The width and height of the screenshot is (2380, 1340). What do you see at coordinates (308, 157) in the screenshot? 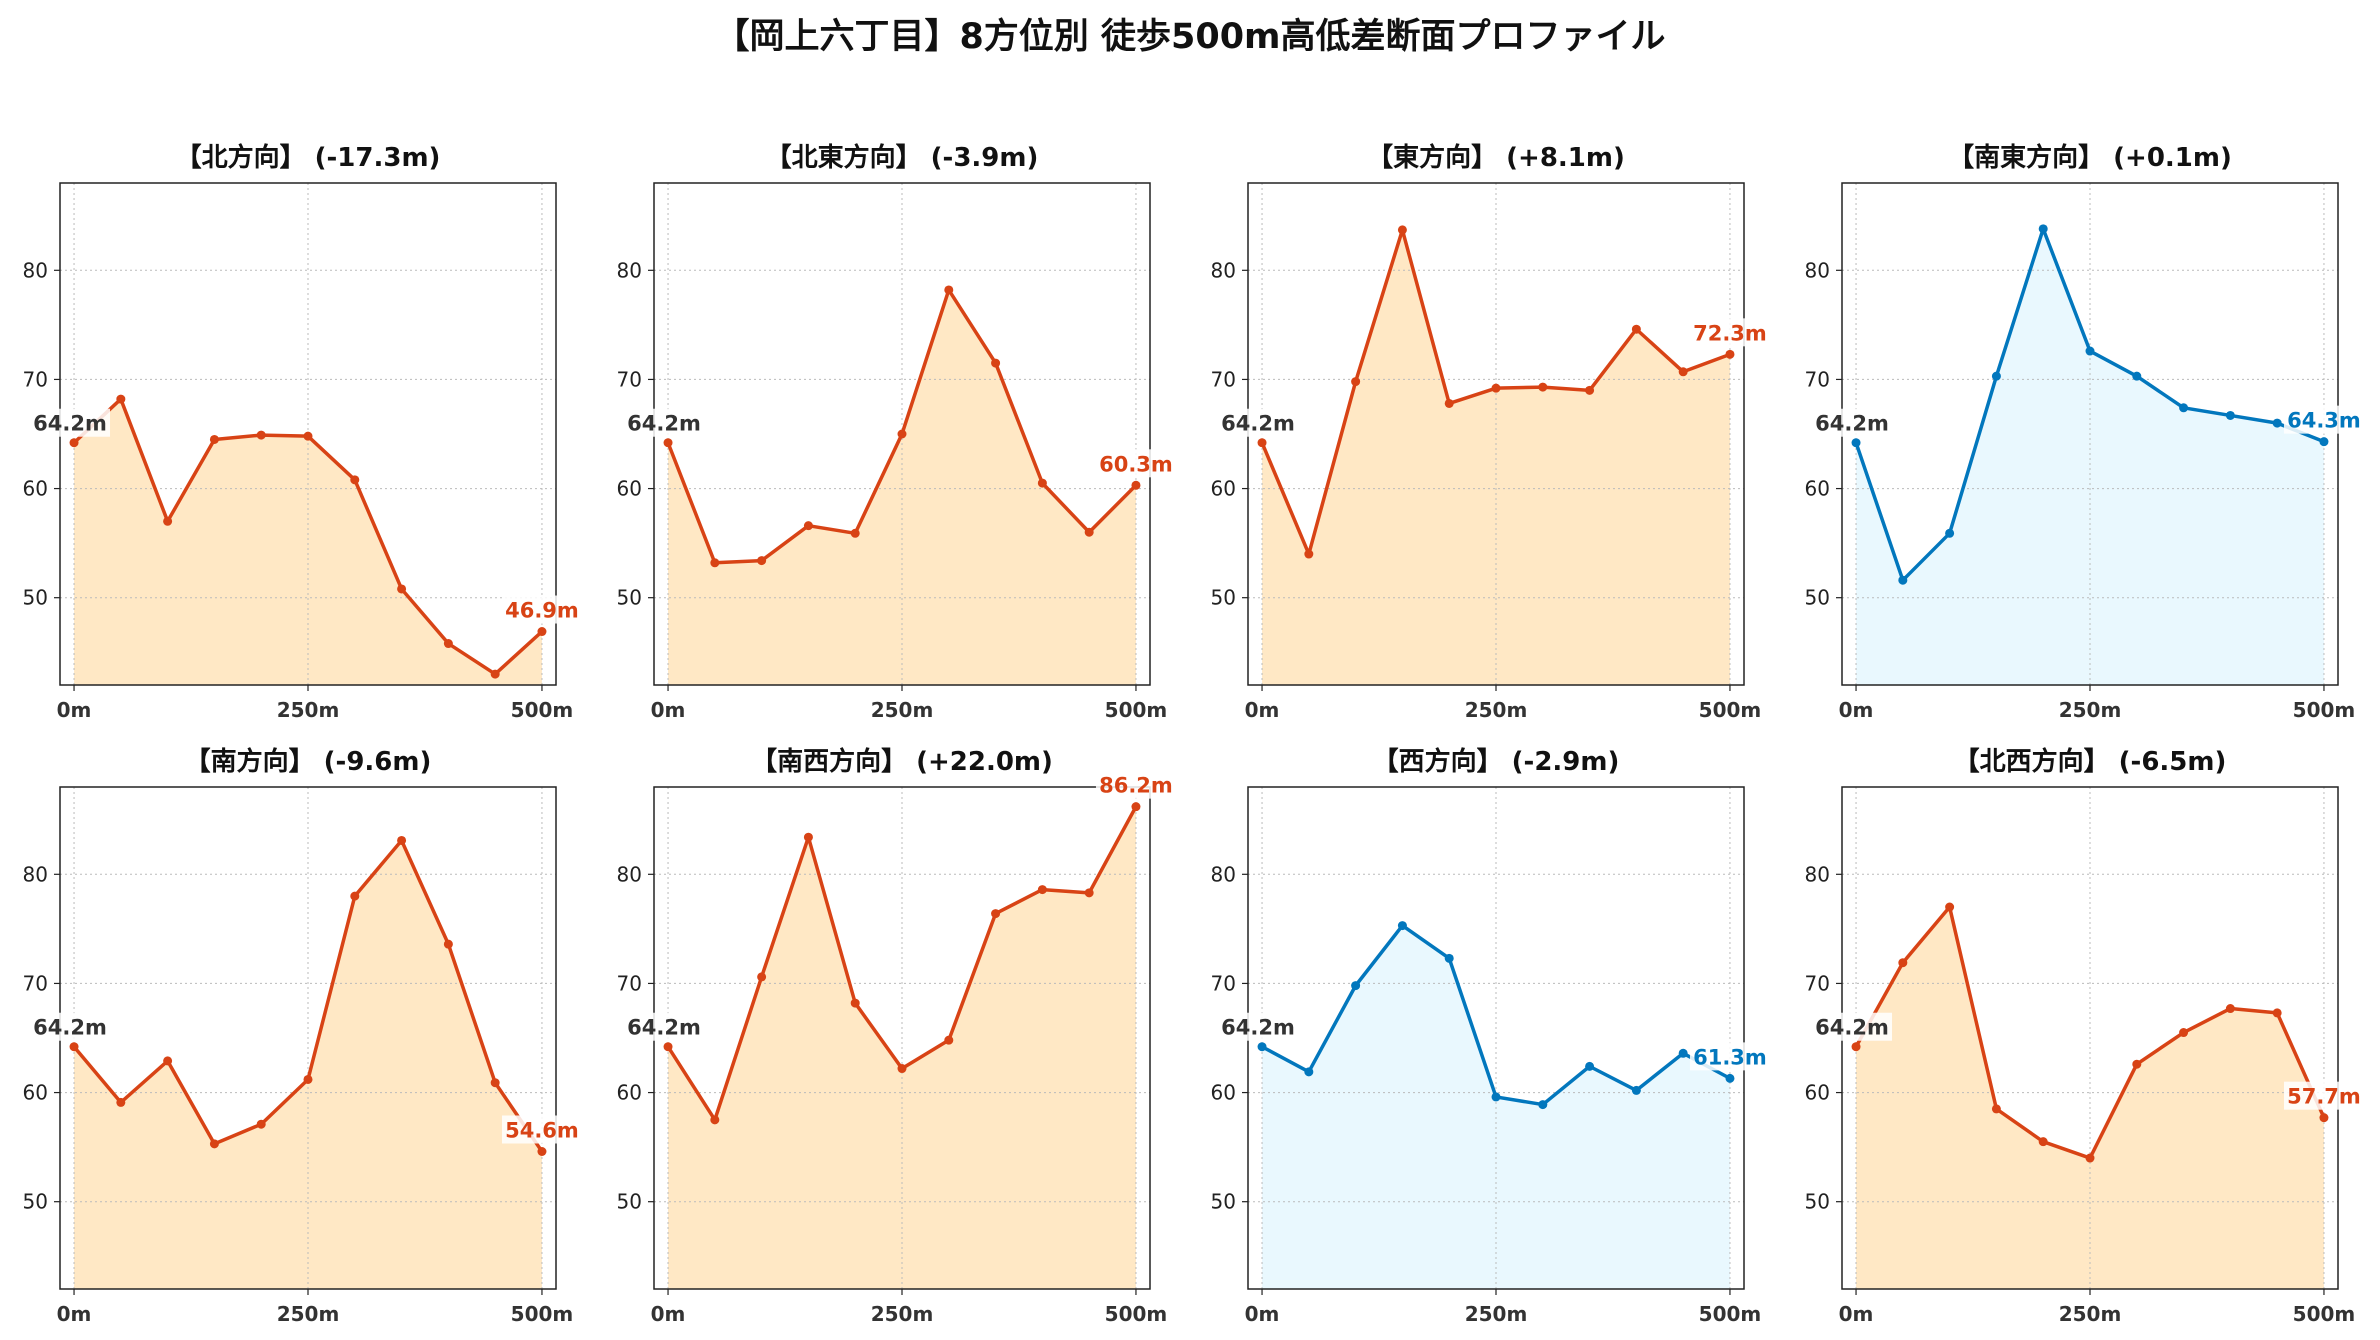
I see `panel-title: 【北方向】 (-17.3m)` at bounding box center [308, 157].